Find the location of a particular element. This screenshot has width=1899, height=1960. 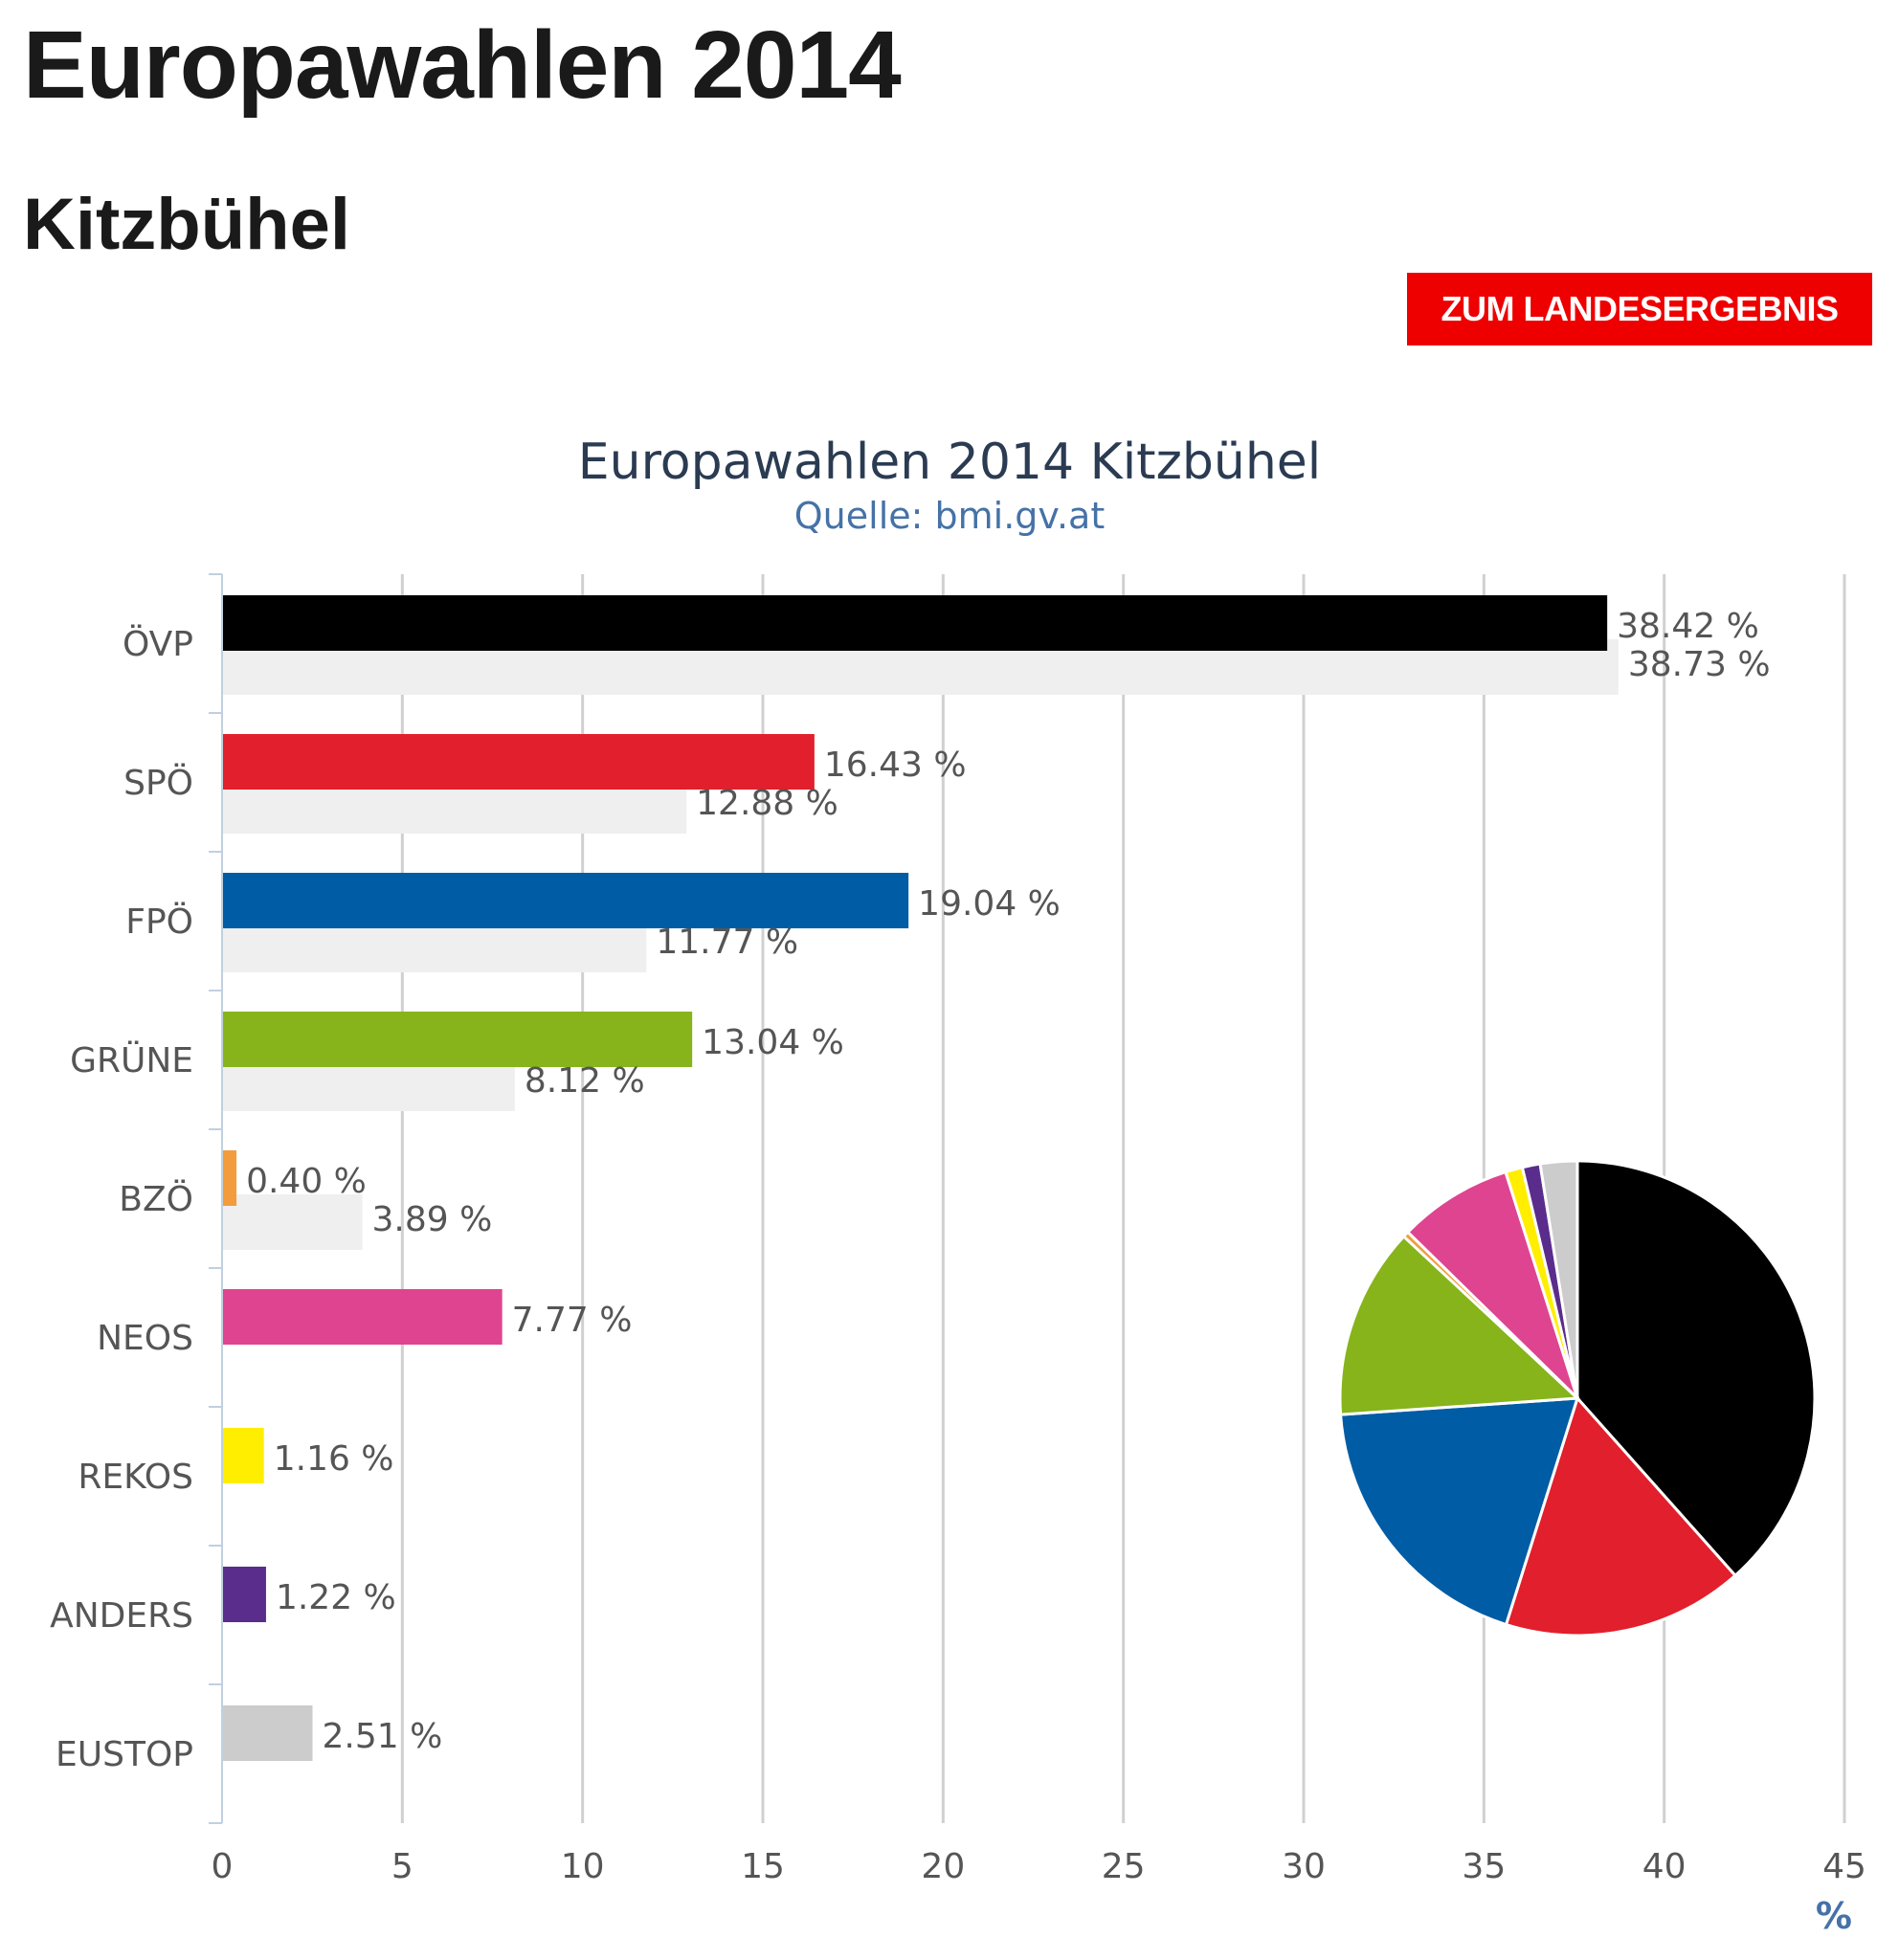

pie-slice-oevp is located at coordinates (1696, 1369).